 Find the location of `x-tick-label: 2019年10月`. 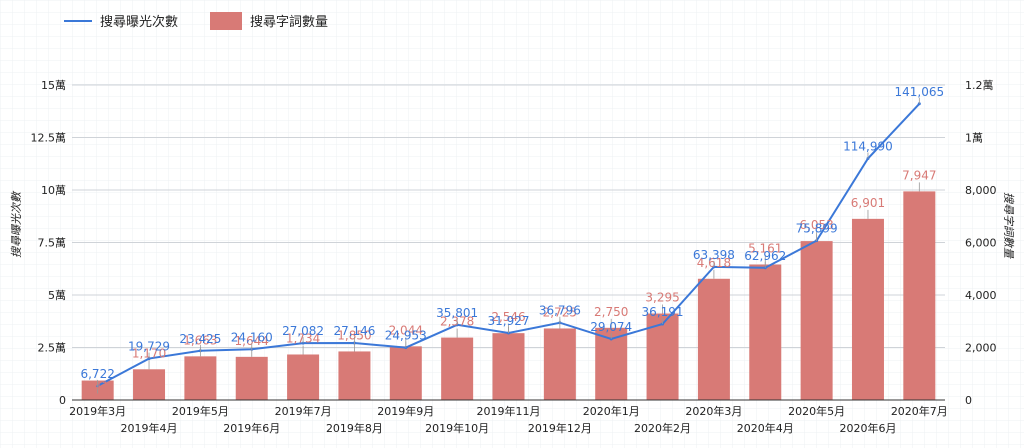

x-tick-label: 2019年10月 is located at coordinates (457, 428).